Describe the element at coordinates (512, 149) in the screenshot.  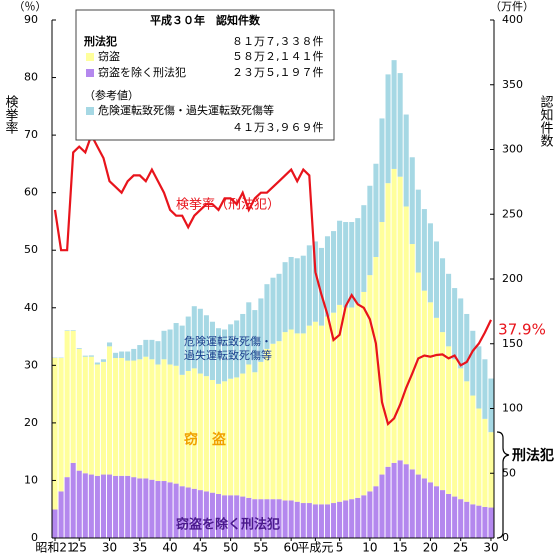
I see `y2-tick-label: 300` at that location.